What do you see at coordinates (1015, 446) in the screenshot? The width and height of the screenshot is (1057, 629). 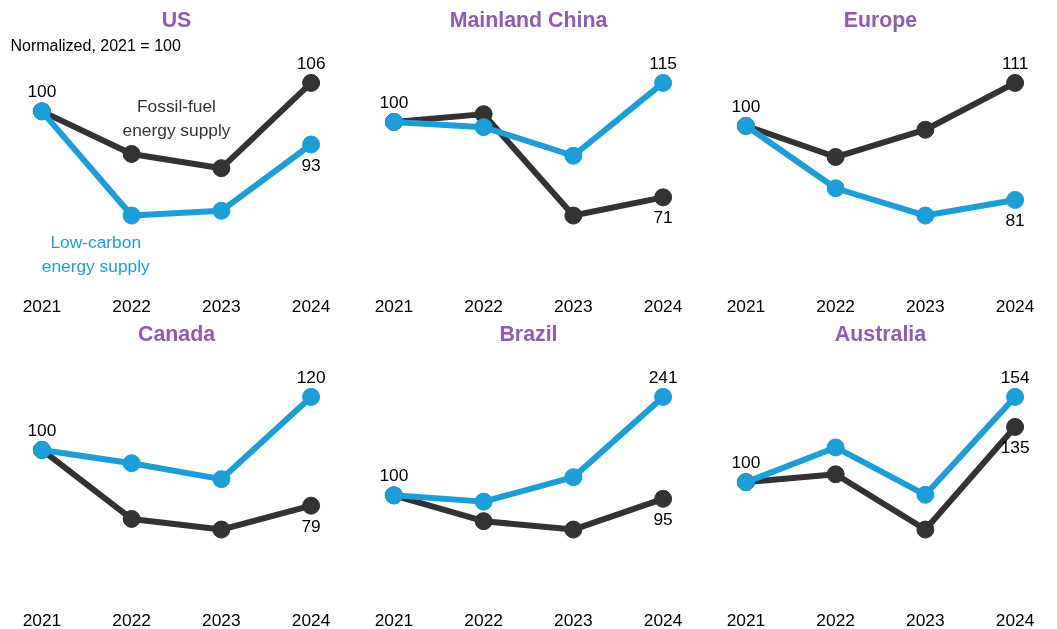 I see `data-label: 135` at bounding box center [1015, 446].